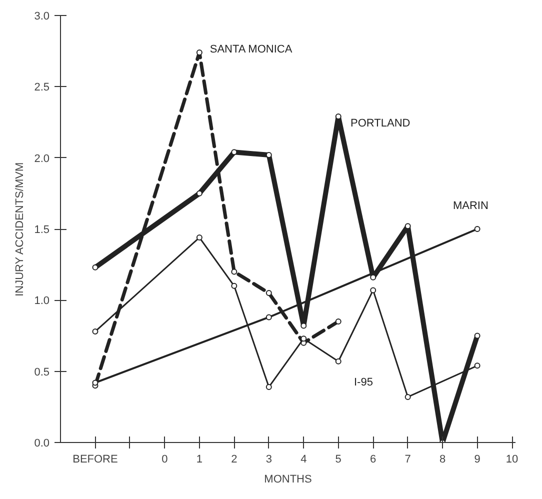  Describe the element at coordinates (165, 460) in the screenshot. I see `x-tick-label: 0` at that location.